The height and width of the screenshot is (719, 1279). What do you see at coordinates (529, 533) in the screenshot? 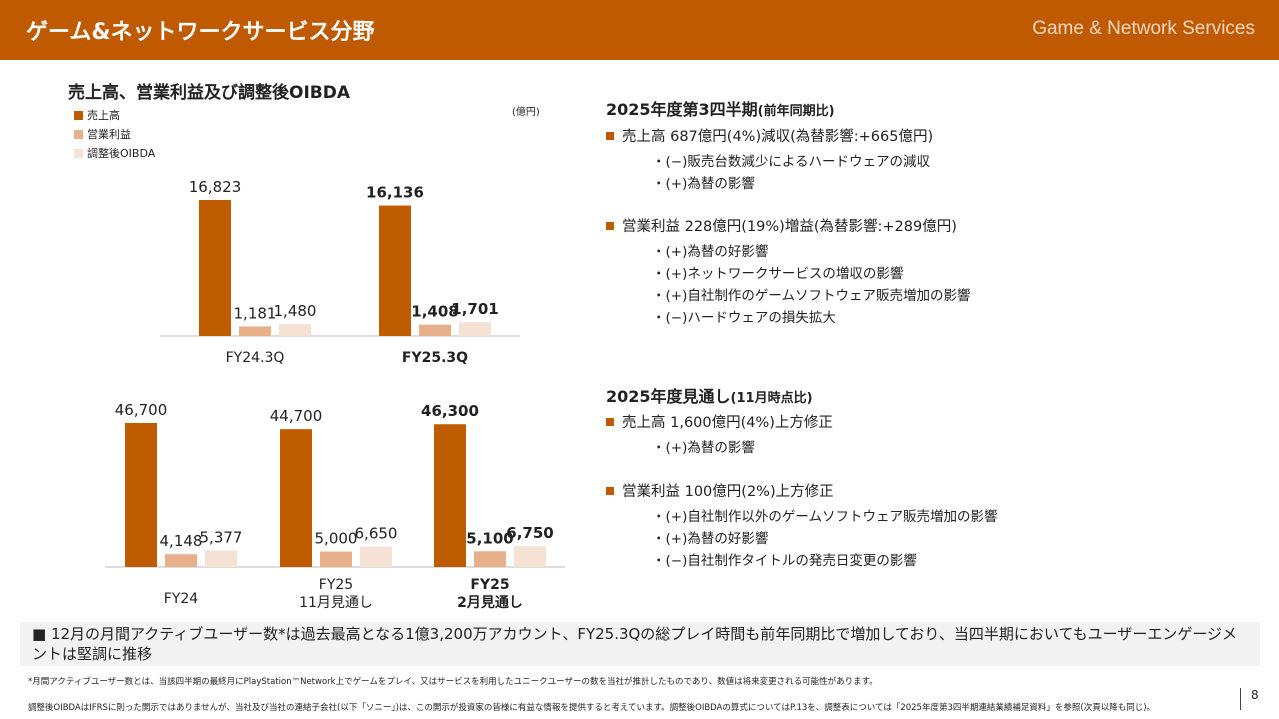
I see `data-label: 6,750` at bounding box center [529, 533].